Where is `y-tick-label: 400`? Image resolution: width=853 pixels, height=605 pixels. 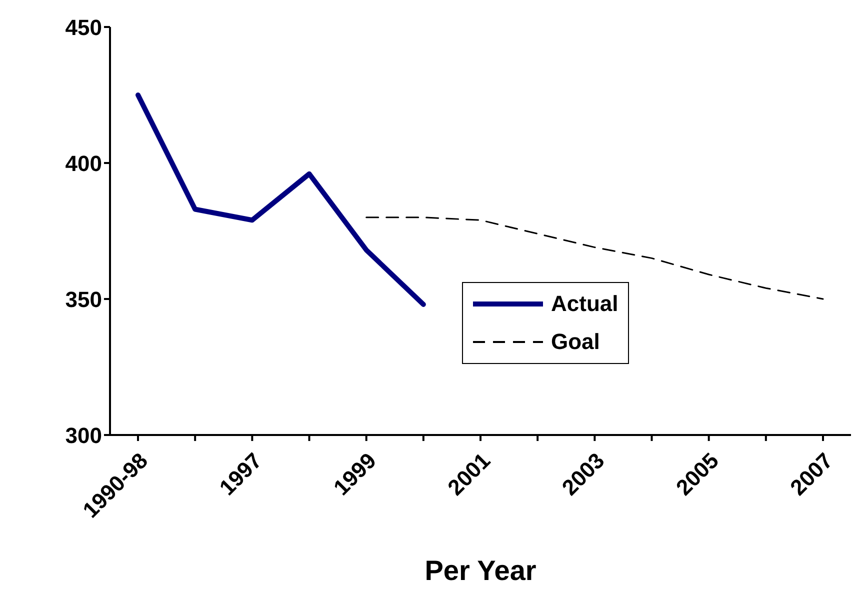
y-tick-label: 400 is located at coordinates (83, 163).